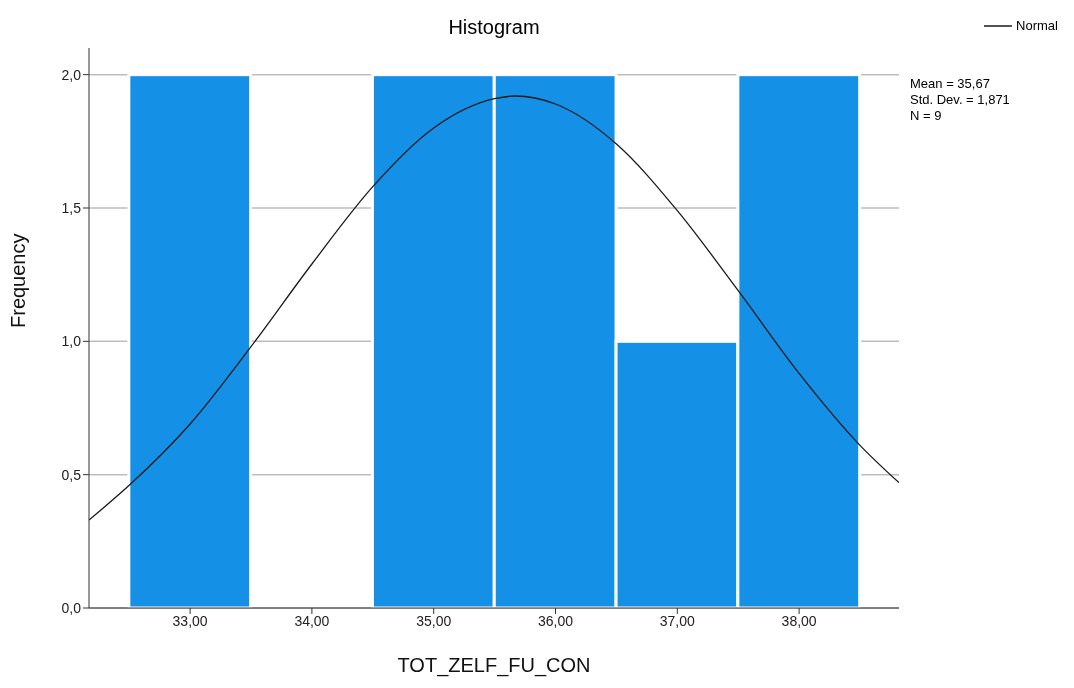  Describe the element at coordinates (71, 474) in the screenshot. I see `y-tick-label: 0,5` at that location.